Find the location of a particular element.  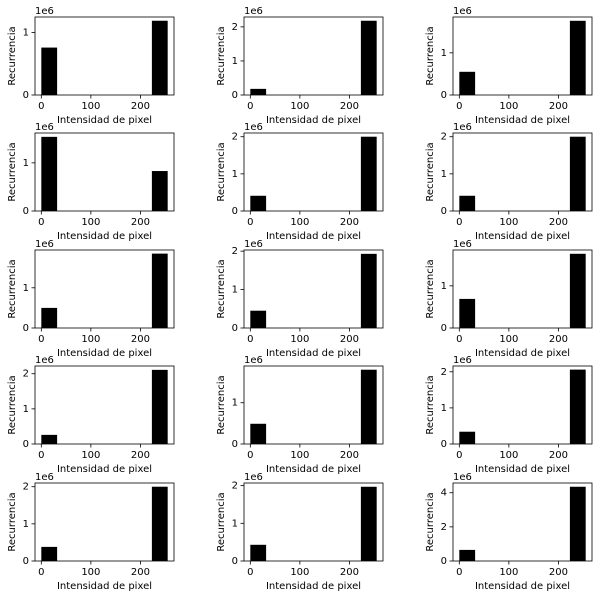

y-tick-label: 4 is located at coordinates (444, 493).